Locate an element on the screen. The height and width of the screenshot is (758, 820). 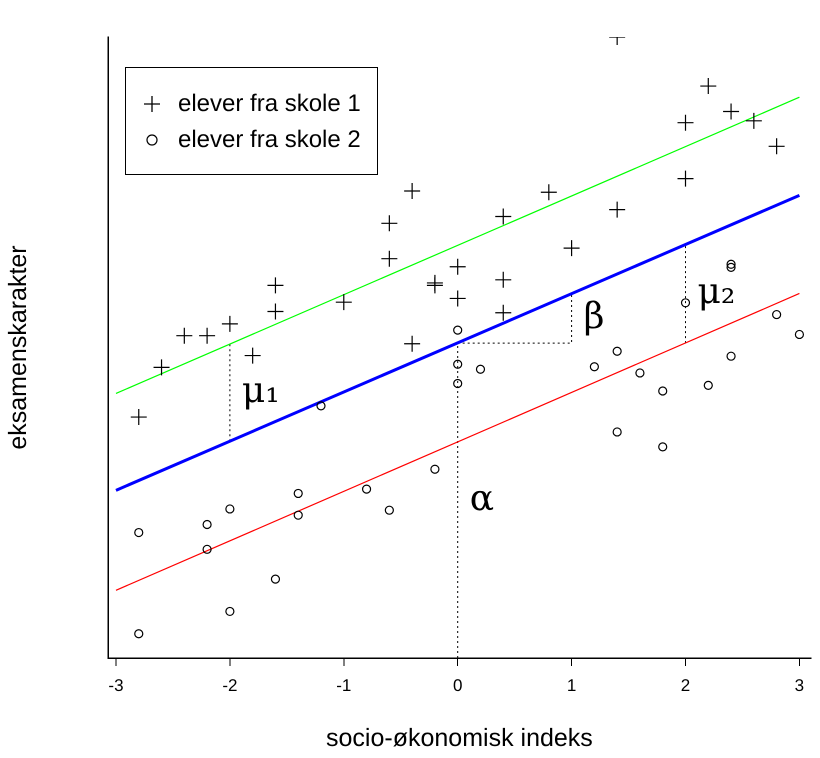
x-tick-label: 0 is located at coordinates (457, 685).